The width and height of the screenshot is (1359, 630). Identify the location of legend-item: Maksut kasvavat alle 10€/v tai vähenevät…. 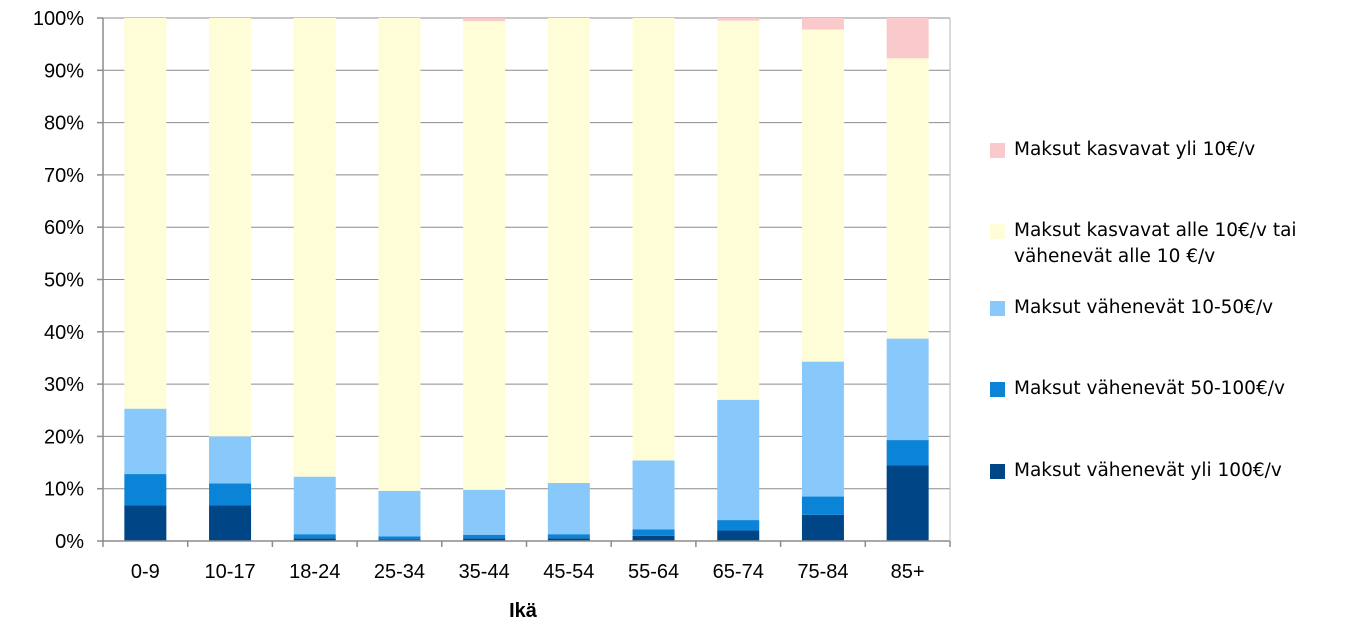
(1172, 244).